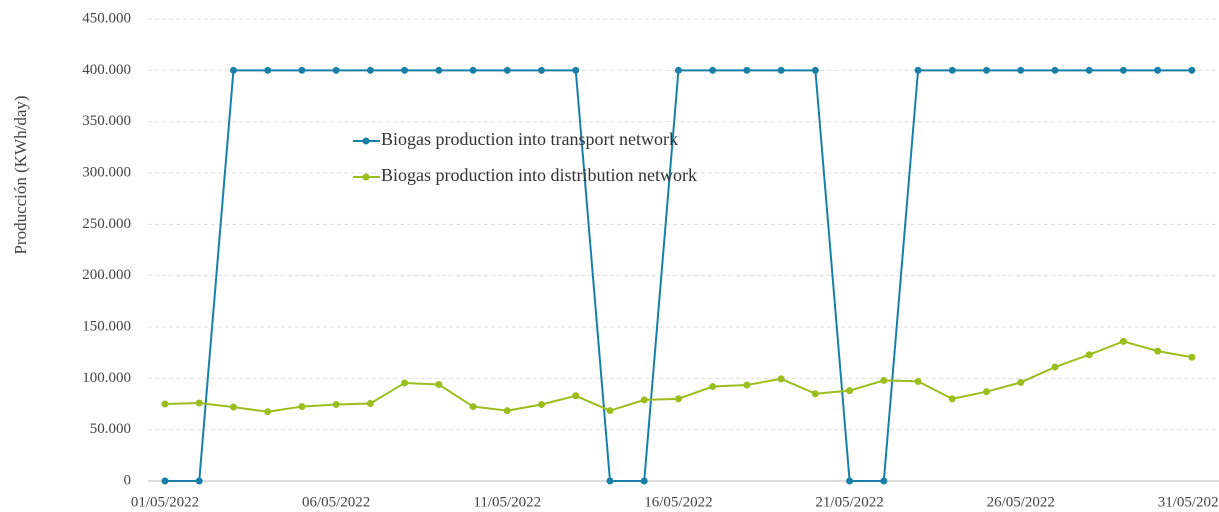 The image size is (1219, 512). I want to click on y-tick-label: 250.000, so click(106, 224).